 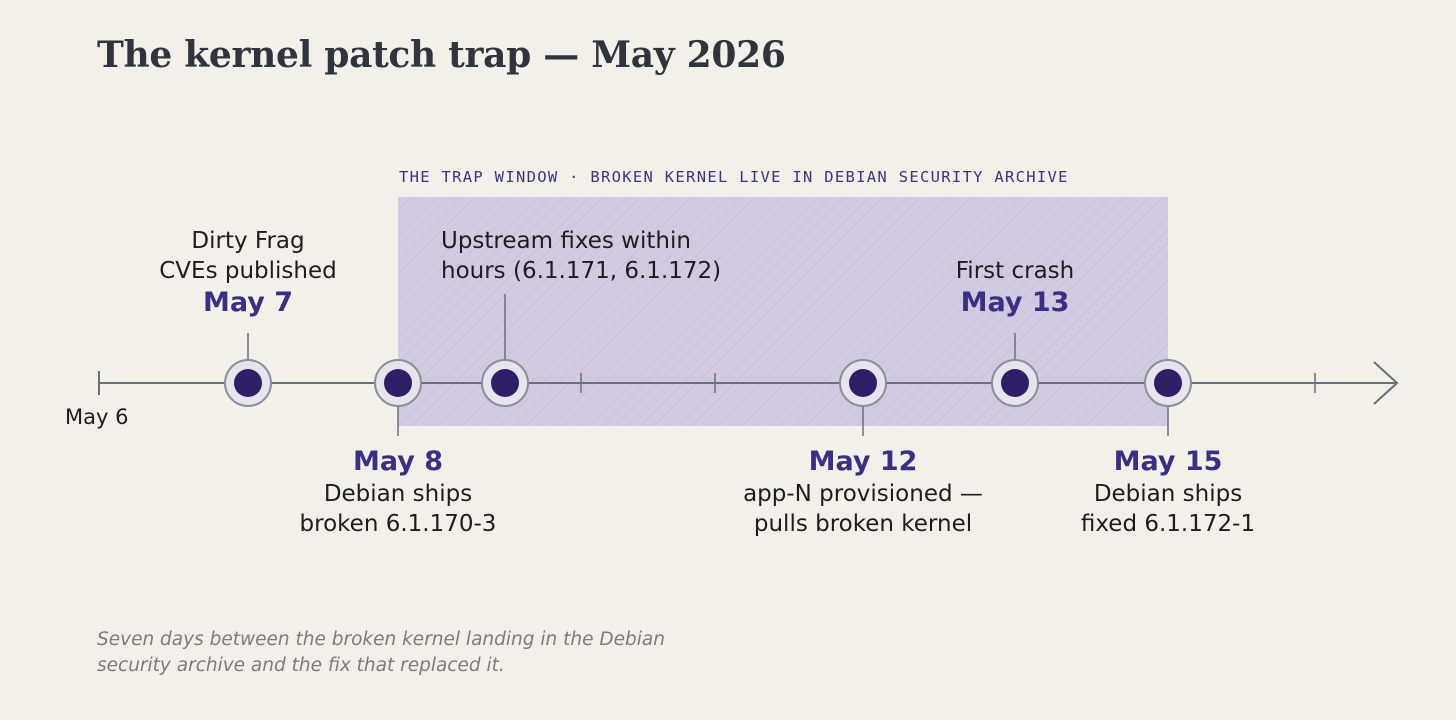 What do you see at coordinates (1168, 524) in the screenshot?
I see `event-may15-line2: fixed 6.1.172-1` at bounding box center [1168, 524].